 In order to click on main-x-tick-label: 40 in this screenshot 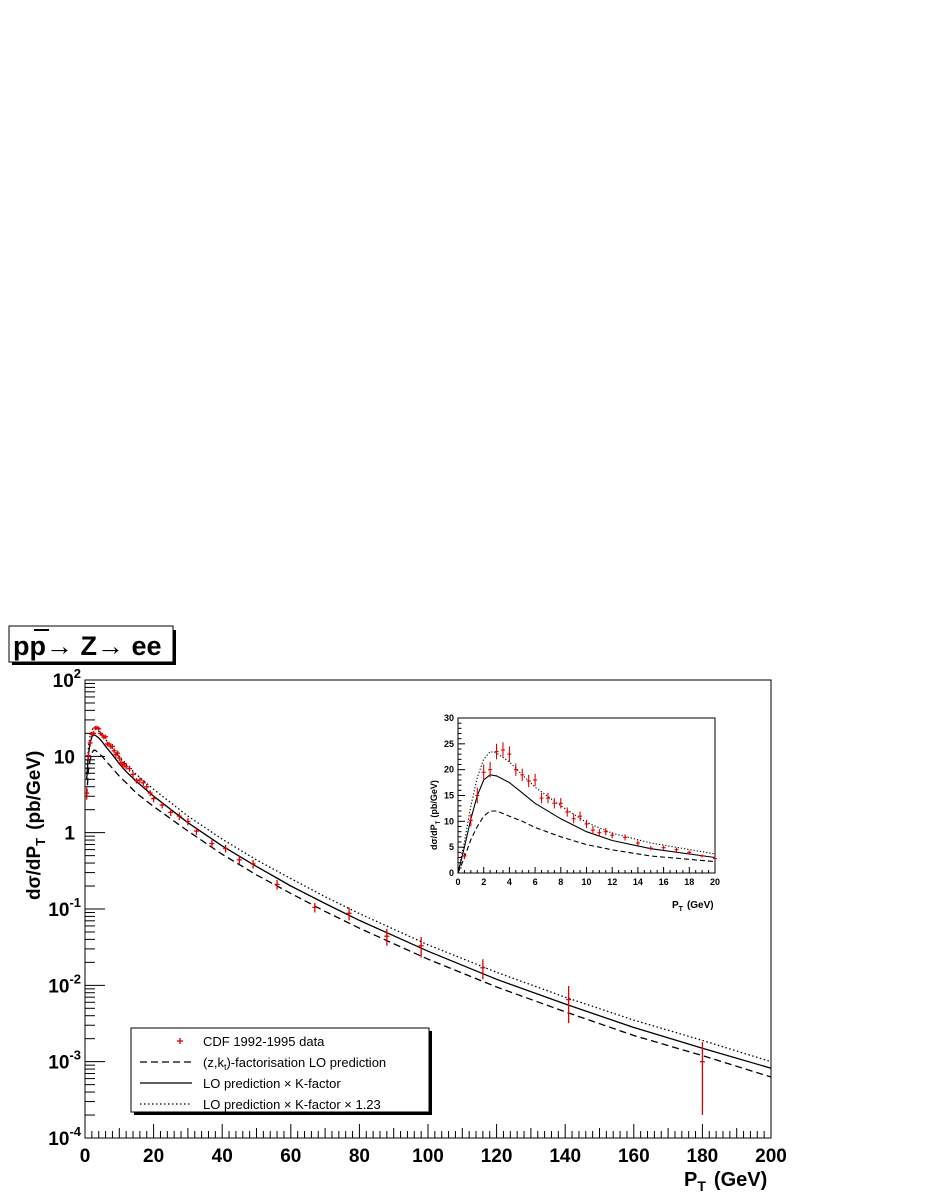, I will do `click(222, 1156)`.